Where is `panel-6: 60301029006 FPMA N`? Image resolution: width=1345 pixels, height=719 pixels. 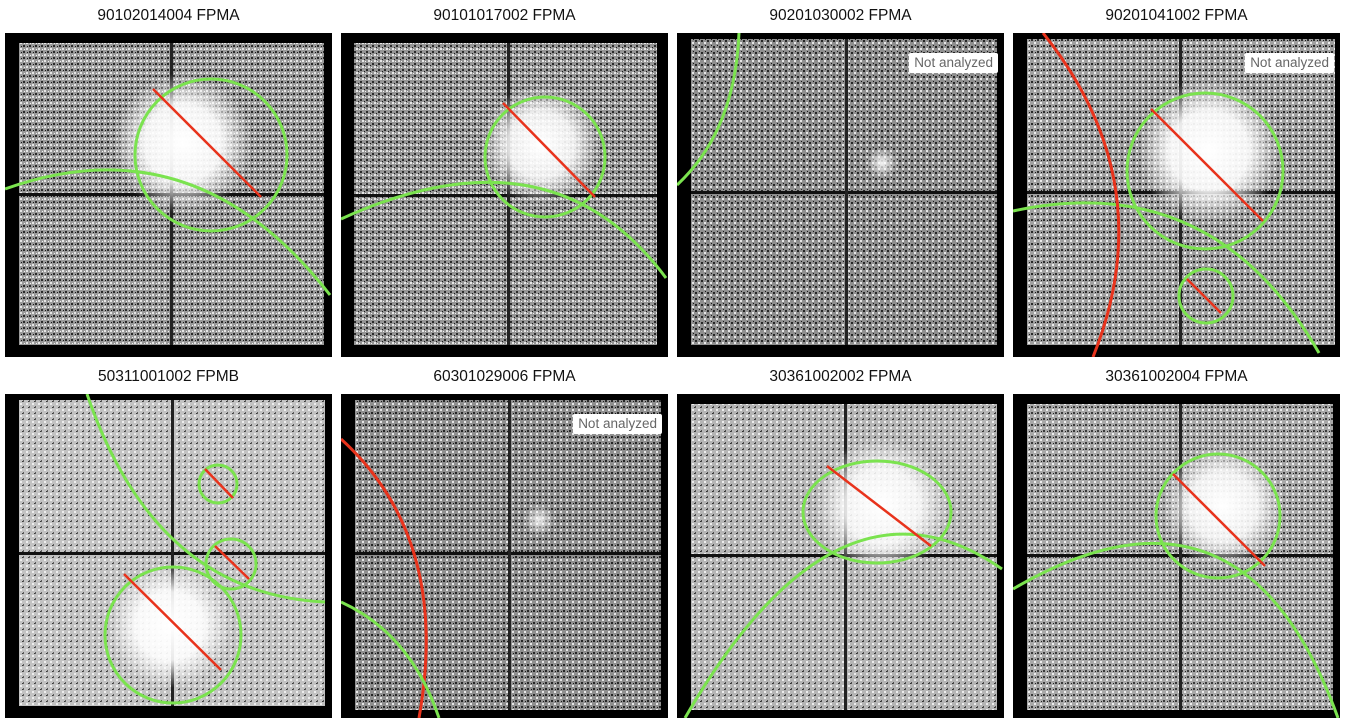
panel-6: 60301029006 FPMA N is located at coordinates (504, 541).